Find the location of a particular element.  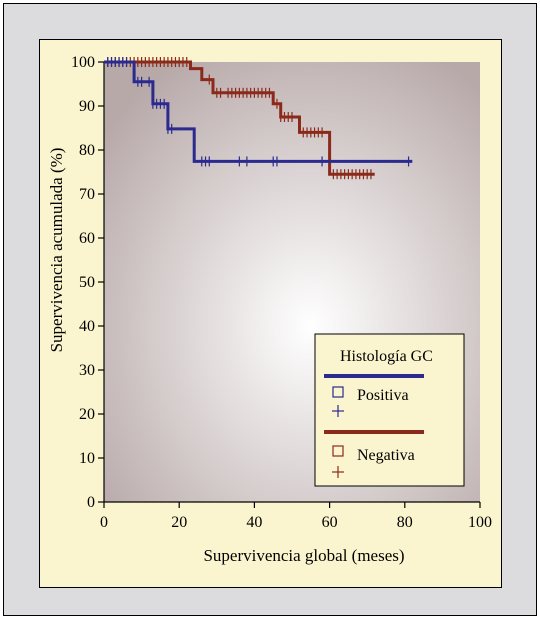

series-layer is located at coordinates (258, 118).